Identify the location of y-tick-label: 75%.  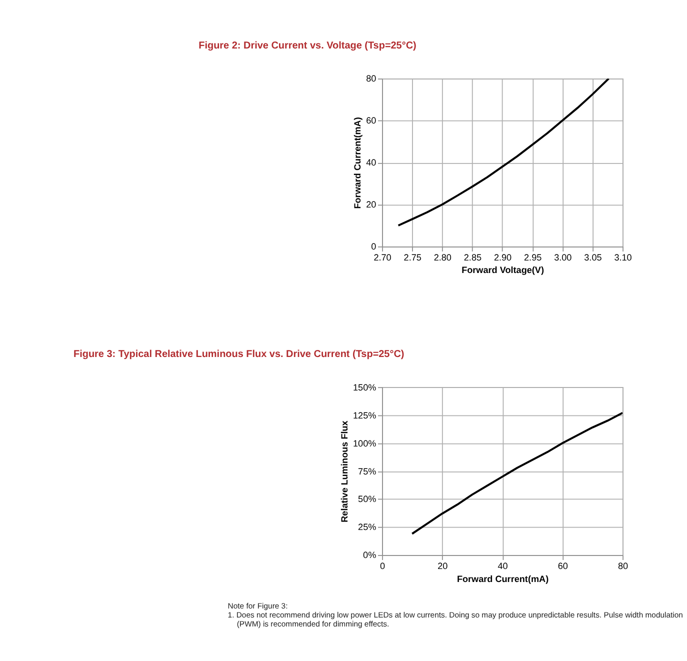
(367, 471).